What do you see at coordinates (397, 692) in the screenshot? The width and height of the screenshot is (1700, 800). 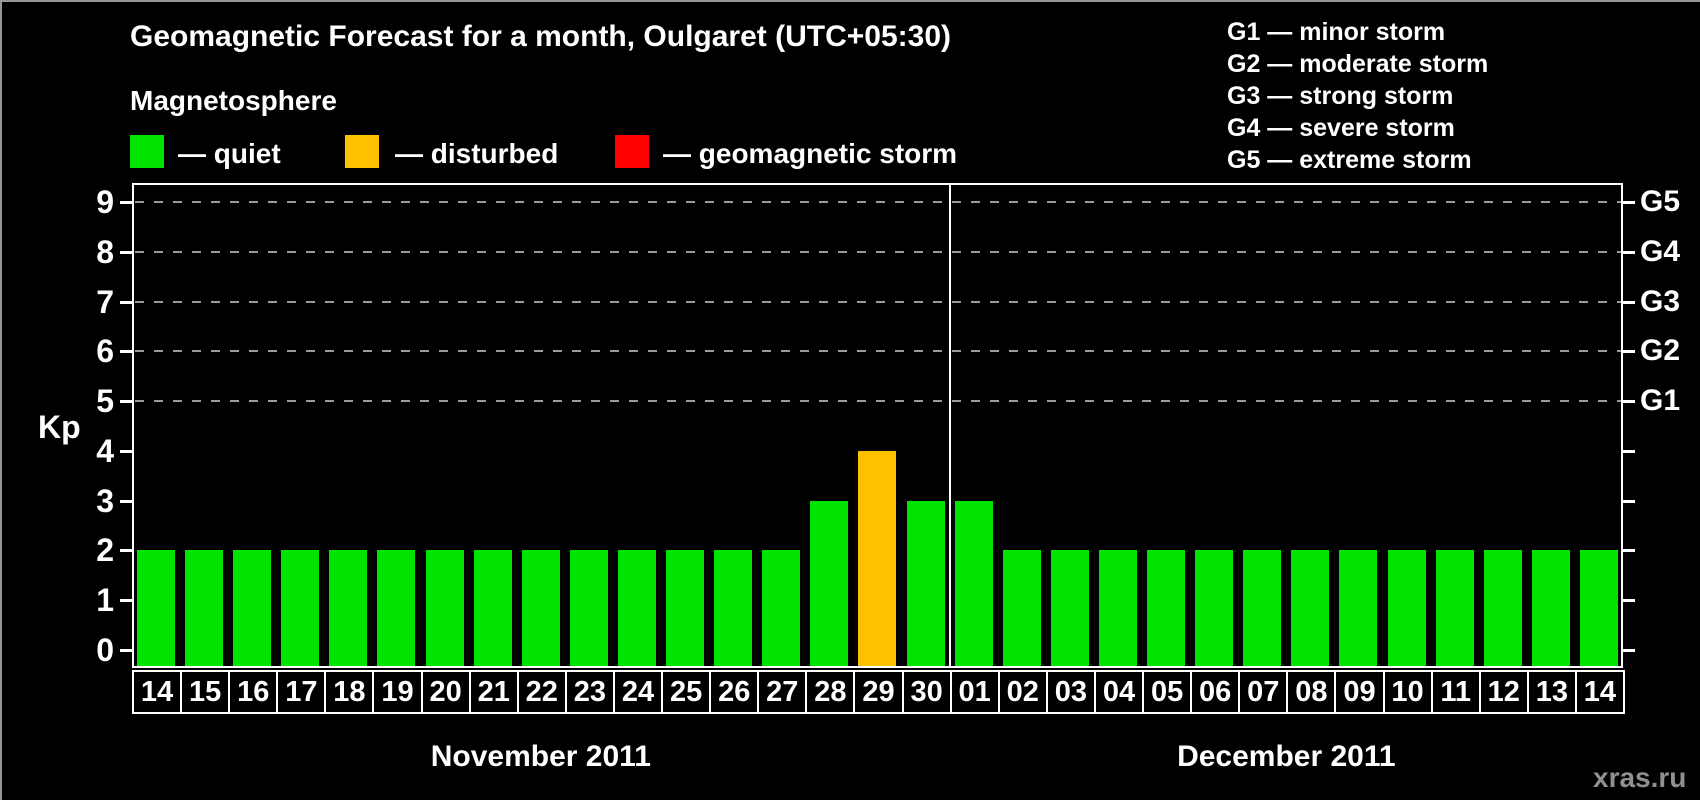 I see `day-label-cell-november-19: 19` at bounding box center [397, 692].